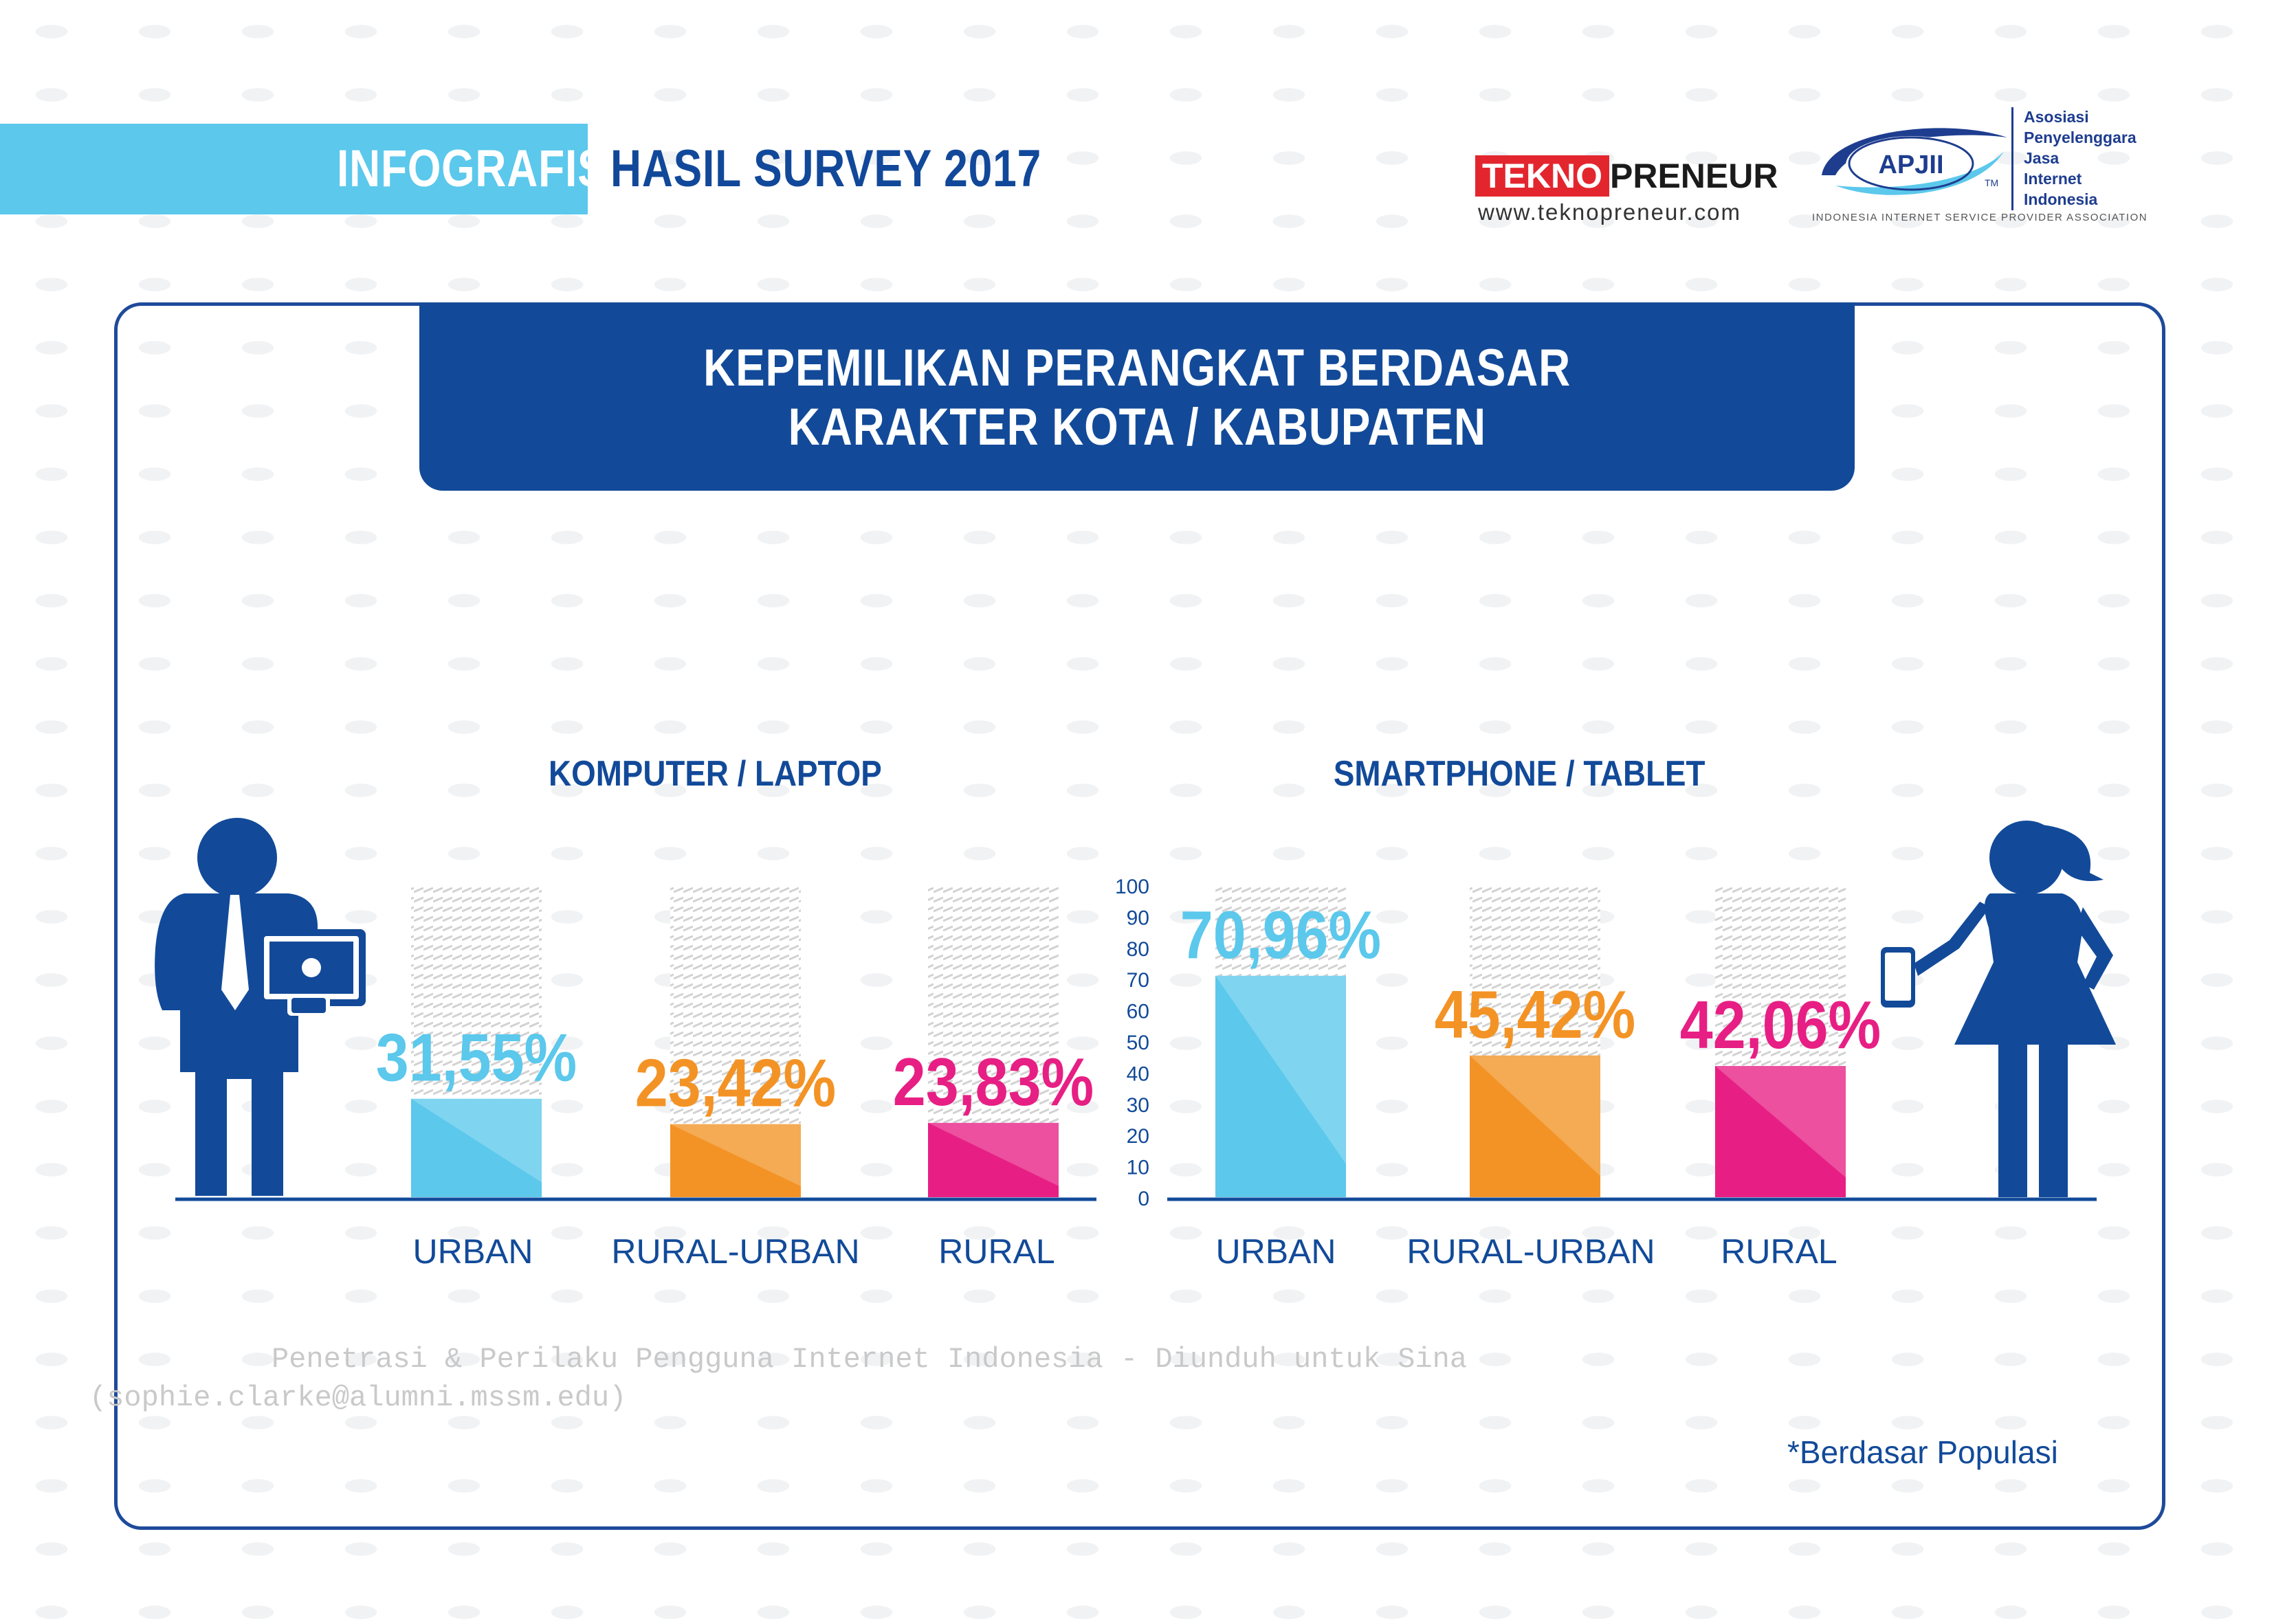 This screenshot has height=1624, width=2274. I want to click on header-survey-title: HASIL SURVEY 2017, so click(826, 169).